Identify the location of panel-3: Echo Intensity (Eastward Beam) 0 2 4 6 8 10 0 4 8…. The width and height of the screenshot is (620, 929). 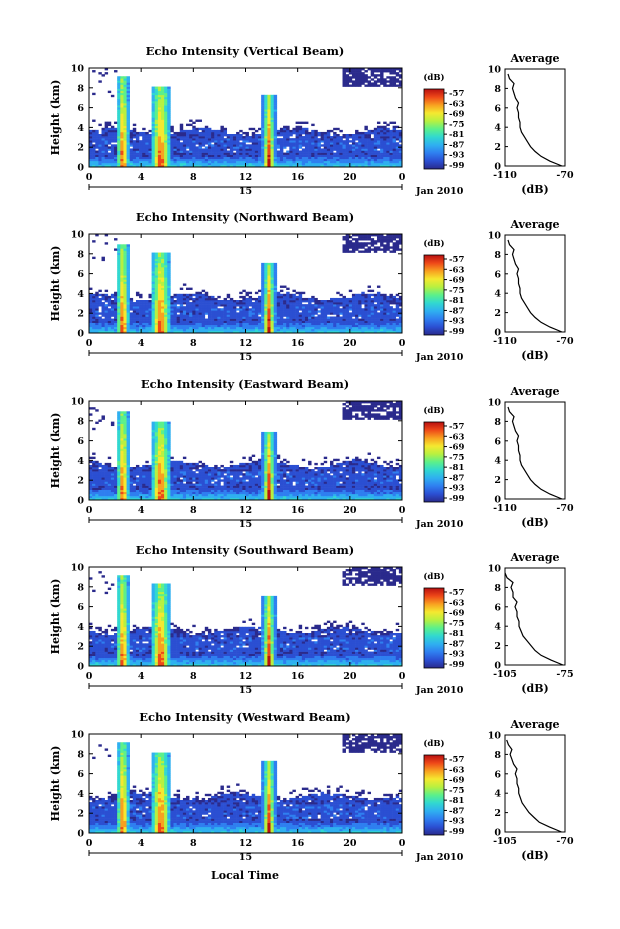
(311, 453).